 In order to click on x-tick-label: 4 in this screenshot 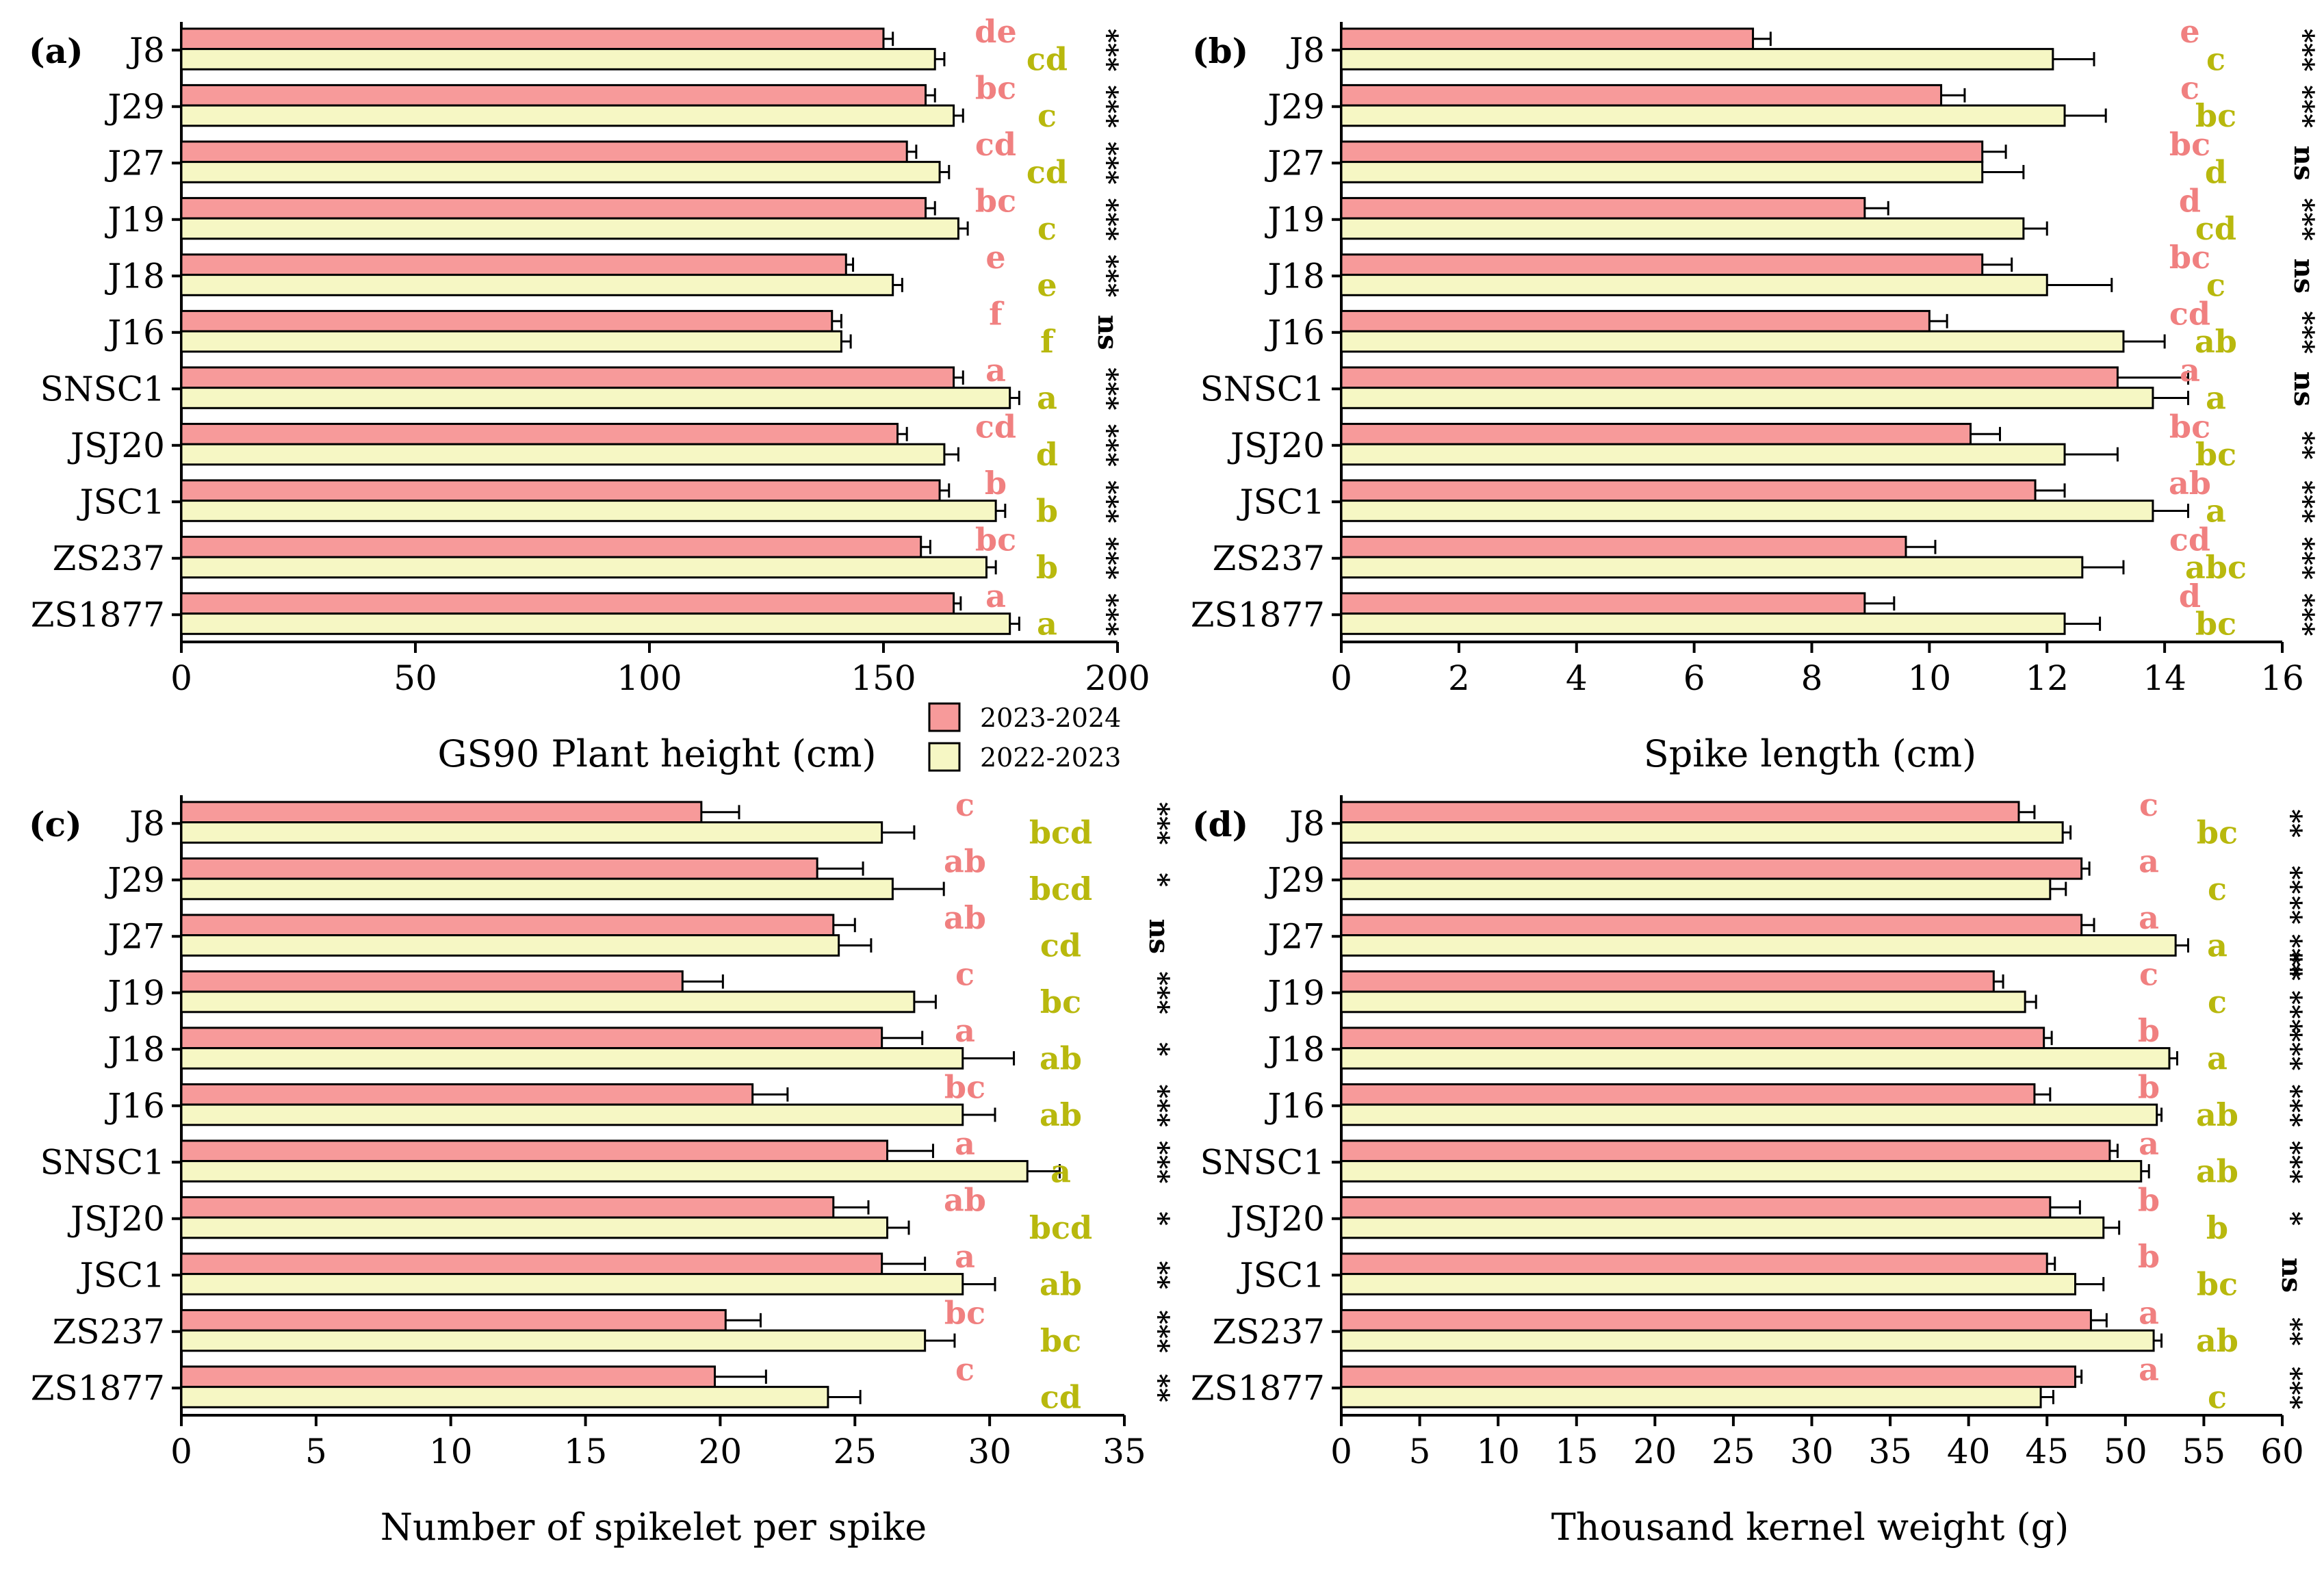, I will do `click(1577, 678)`.